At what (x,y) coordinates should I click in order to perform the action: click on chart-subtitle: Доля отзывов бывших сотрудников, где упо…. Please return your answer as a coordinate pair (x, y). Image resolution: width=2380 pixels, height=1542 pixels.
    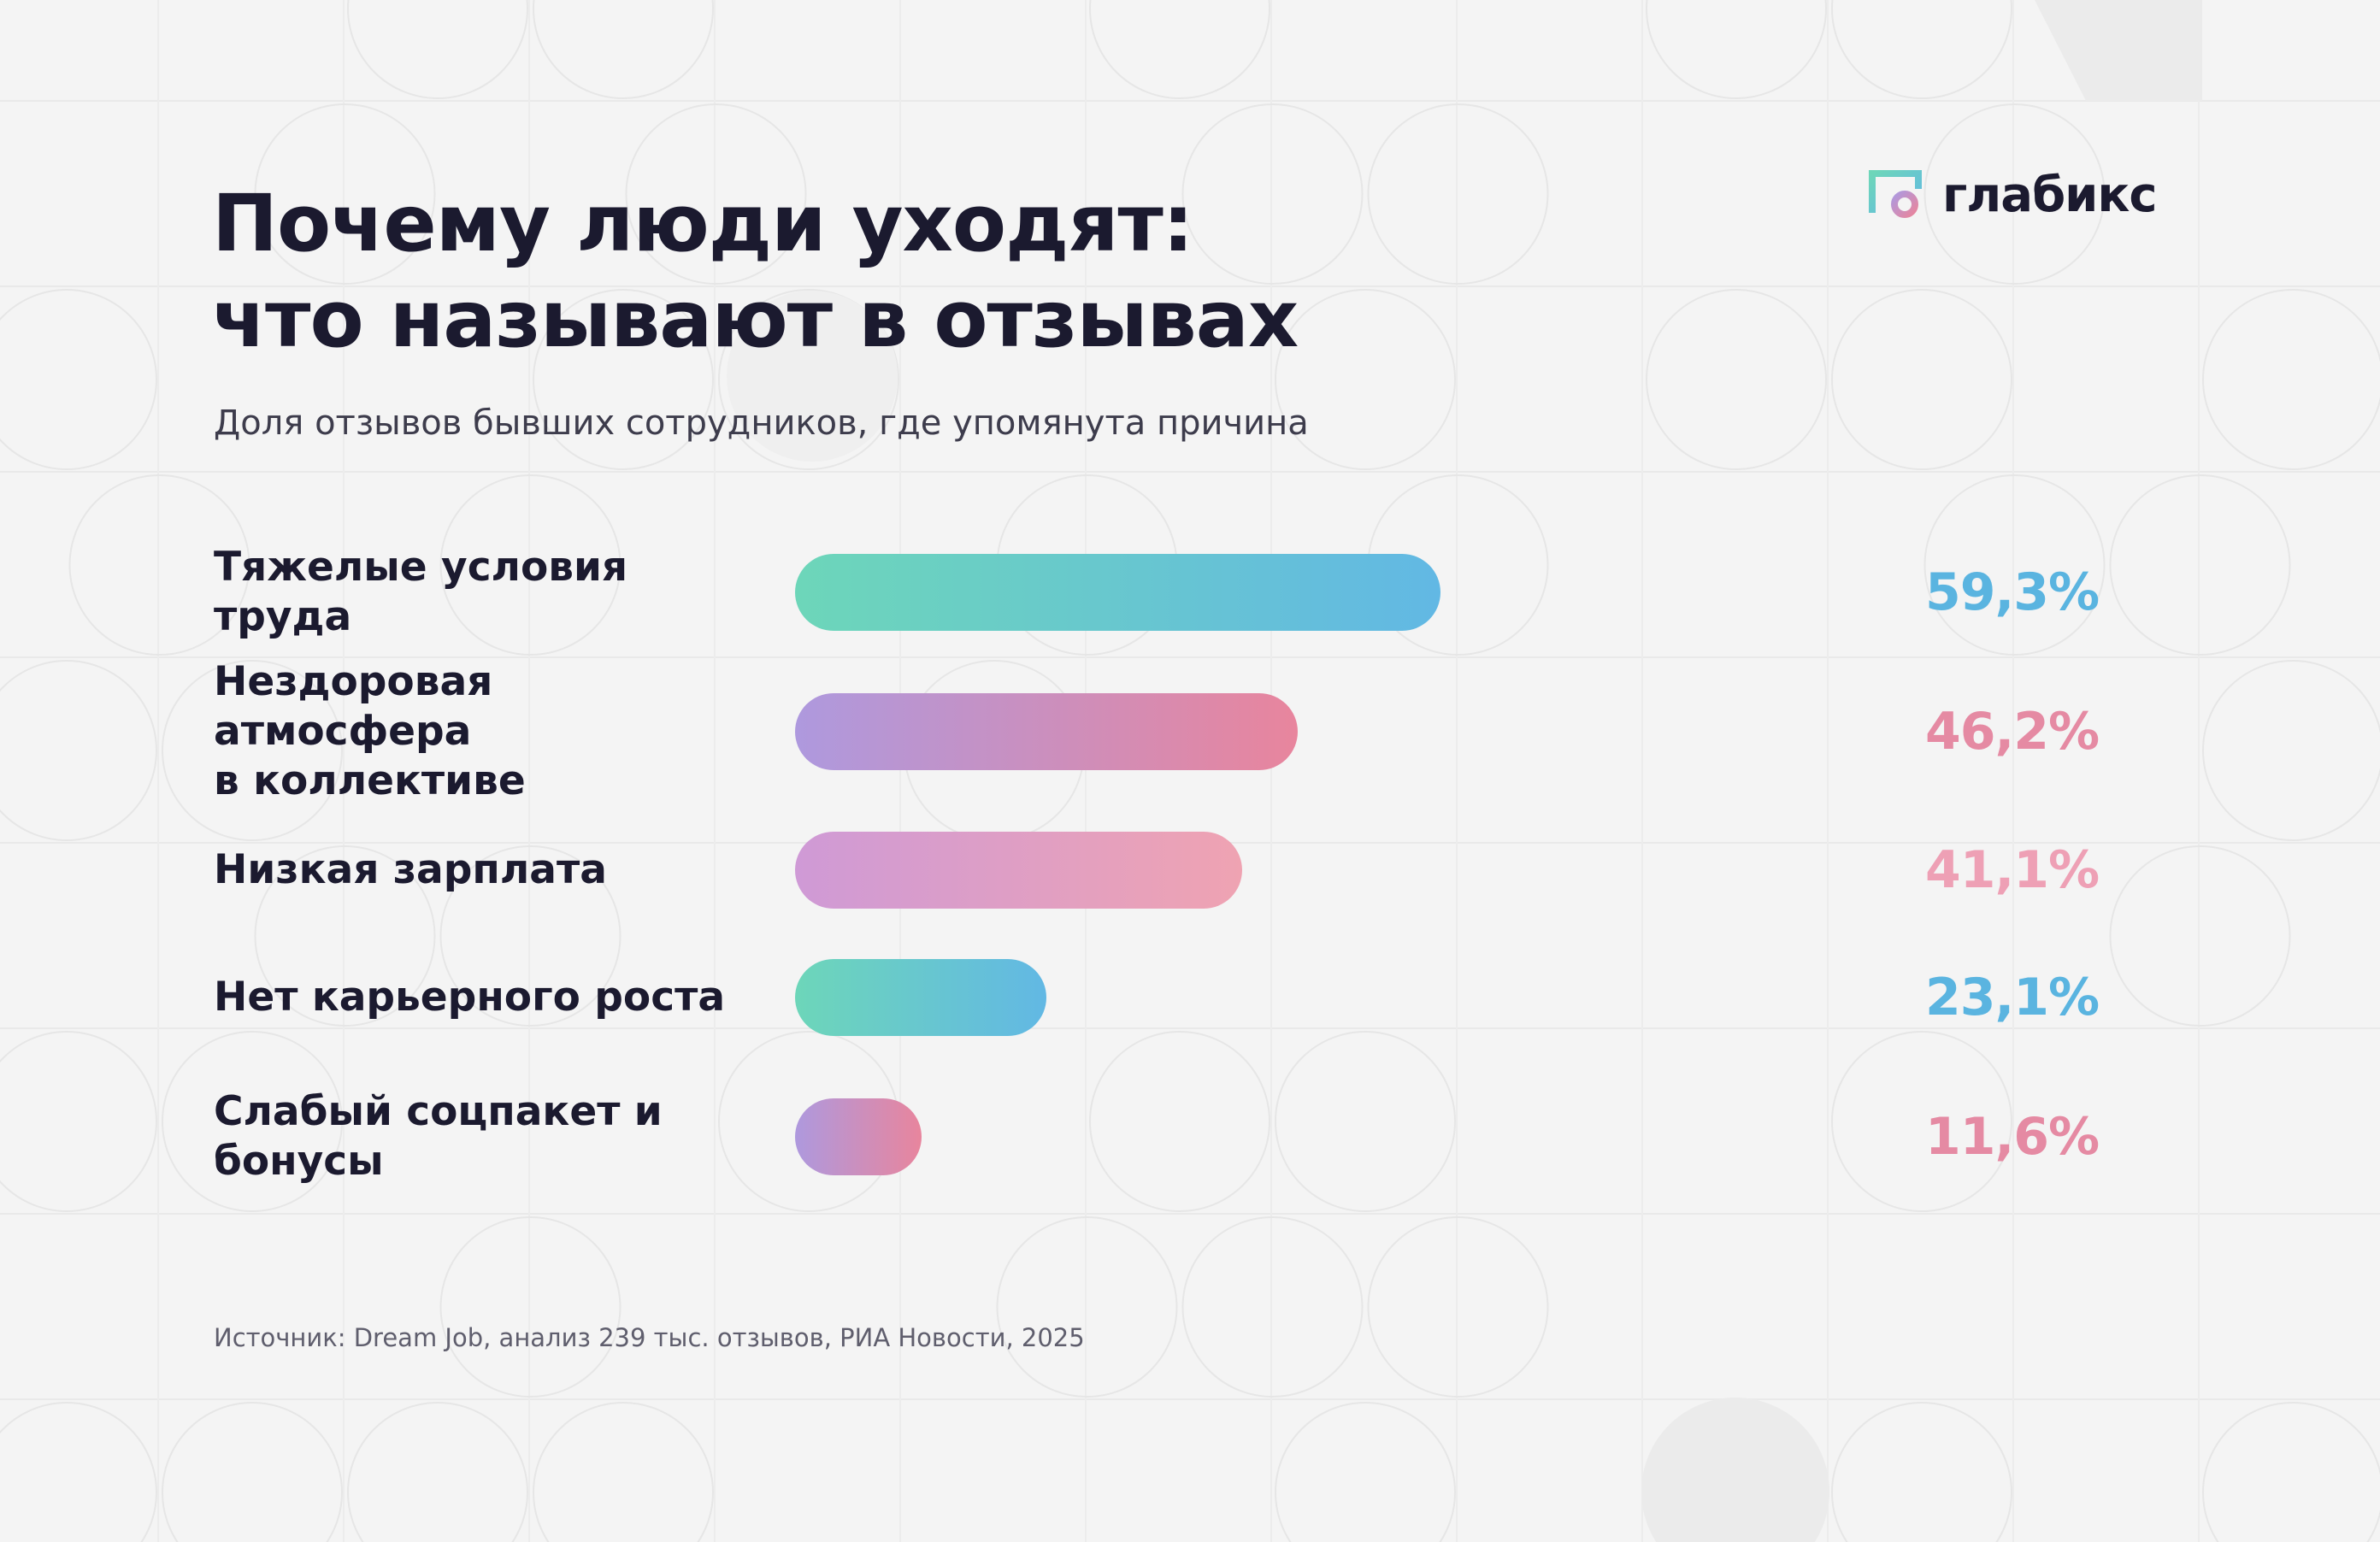
    Looking at the image, I should click on (761, 423).